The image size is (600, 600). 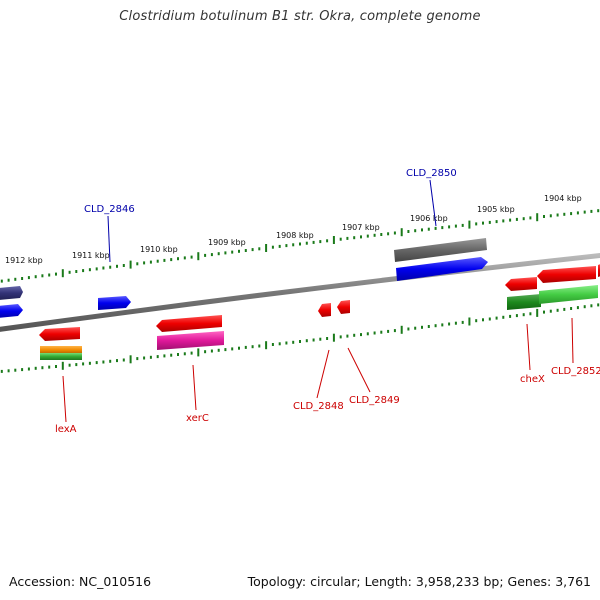 What do you see at coordinates (61, 356) in the screenshot?
I see `gene-track-green` at bounding box center [61, 356].